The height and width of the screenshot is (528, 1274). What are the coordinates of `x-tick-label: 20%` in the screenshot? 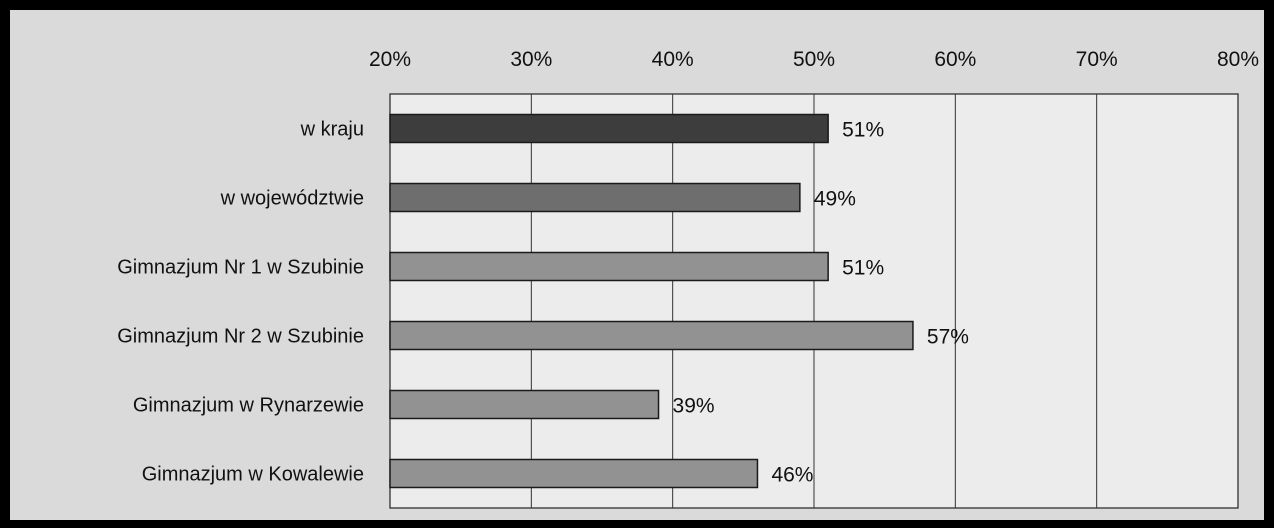 It's located at (390, 59).